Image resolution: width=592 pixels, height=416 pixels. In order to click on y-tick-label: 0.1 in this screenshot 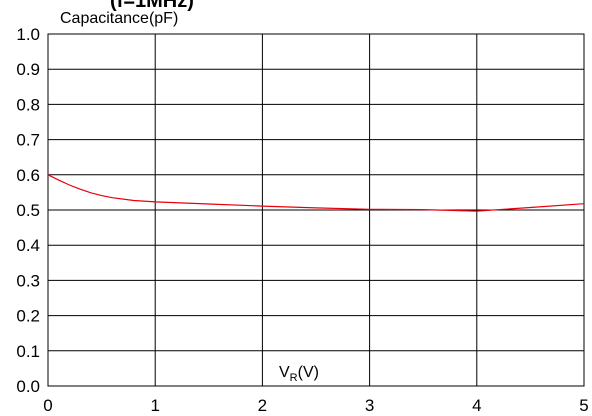, I will do `click(28, 351)`.